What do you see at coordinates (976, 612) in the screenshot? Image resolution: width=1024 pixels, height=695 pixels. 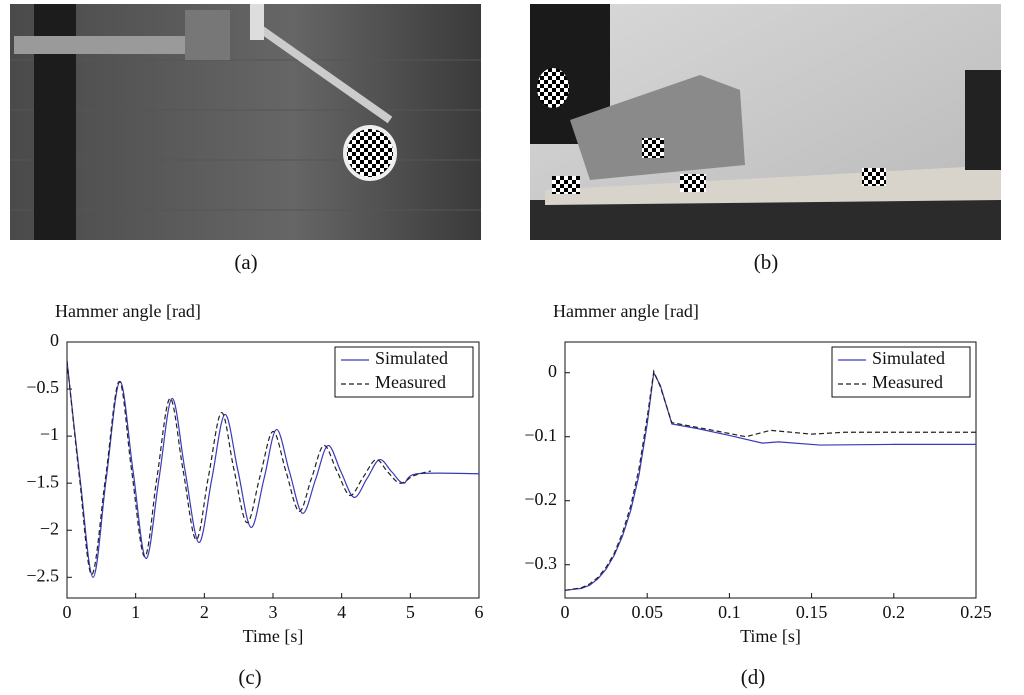 I see `x-tick-label: 0.25` at bounding box center [976, 612].